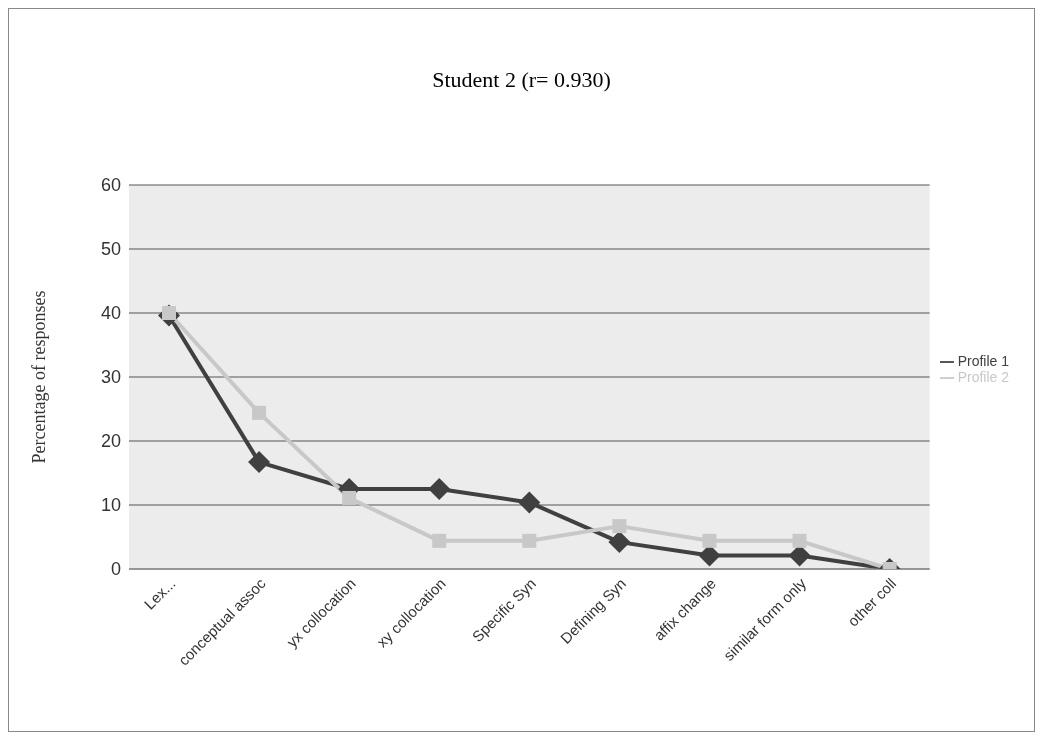  I want to click on y-tick-label: 0, so click(115, 569).